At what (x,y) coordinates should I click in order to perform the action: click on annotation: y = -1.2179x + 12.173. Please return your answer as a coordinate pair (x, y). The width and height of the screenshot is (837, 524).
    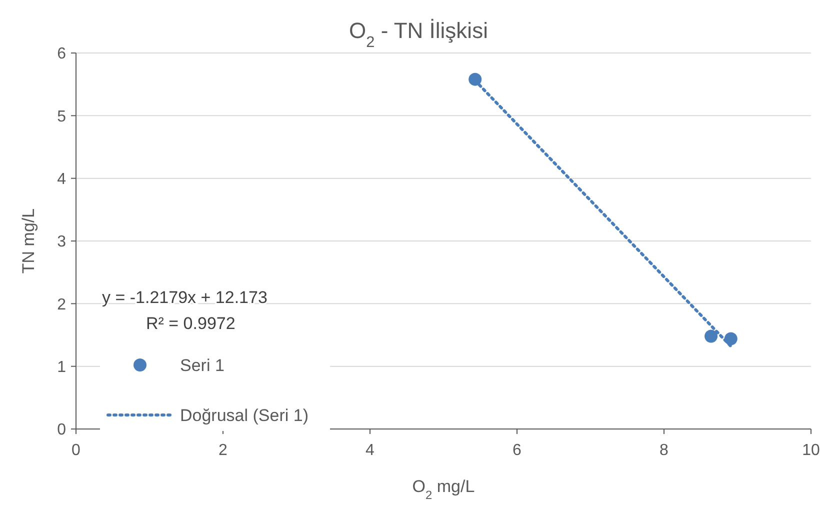
    Looking at the image, I should click on (185, 297).